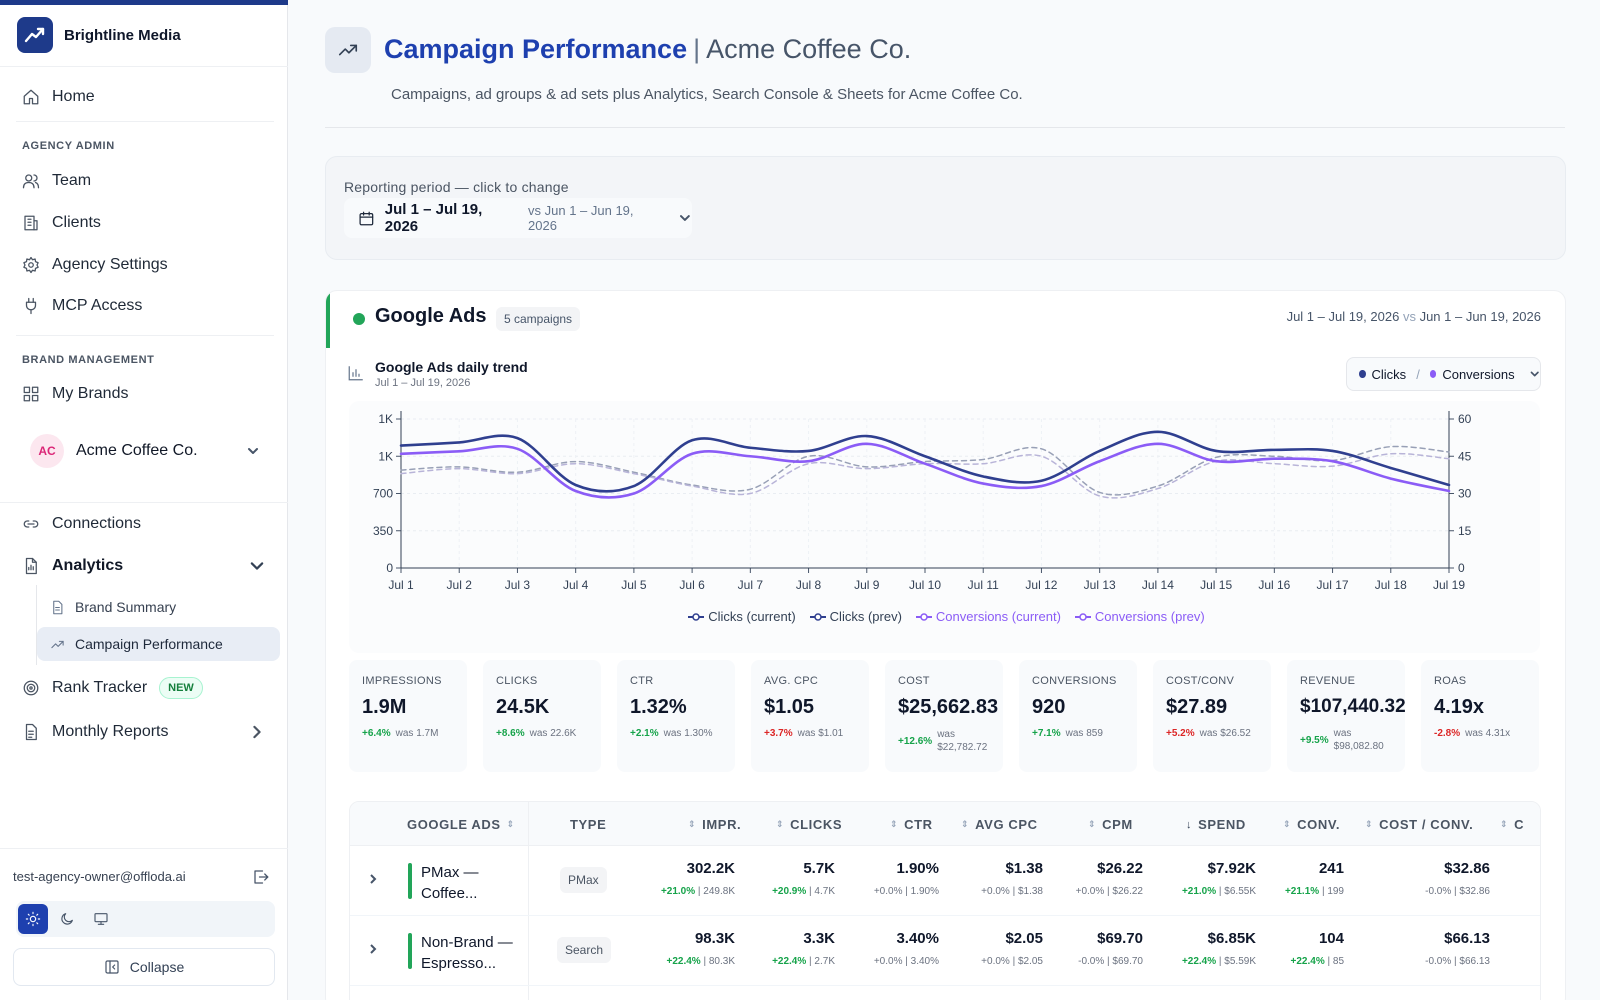  Describe the element at coordinates (1197, 707) in the screenshot. I see `kpi-value: $27.89` at that location.